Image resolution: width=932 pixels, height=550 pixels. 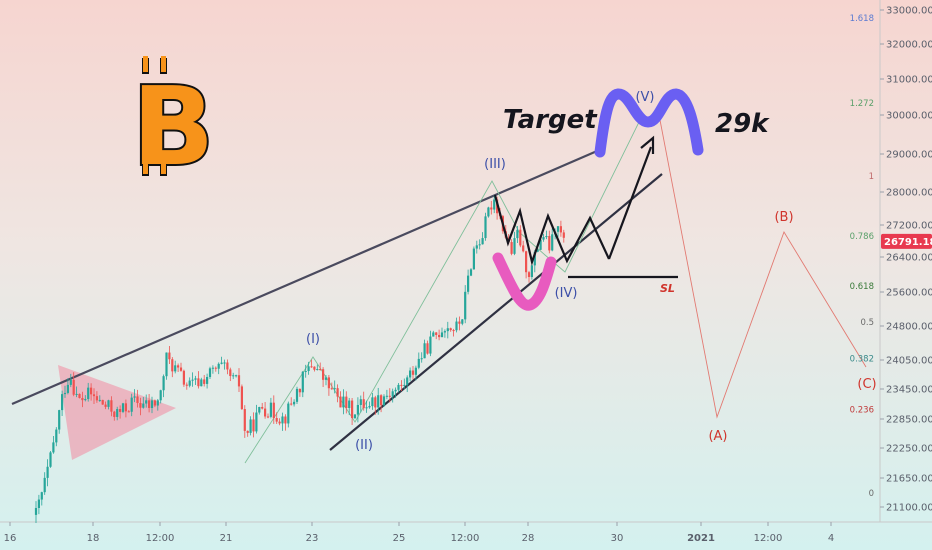 I want to click on time-tick-label: 12:00, so click(x=768, y=538).